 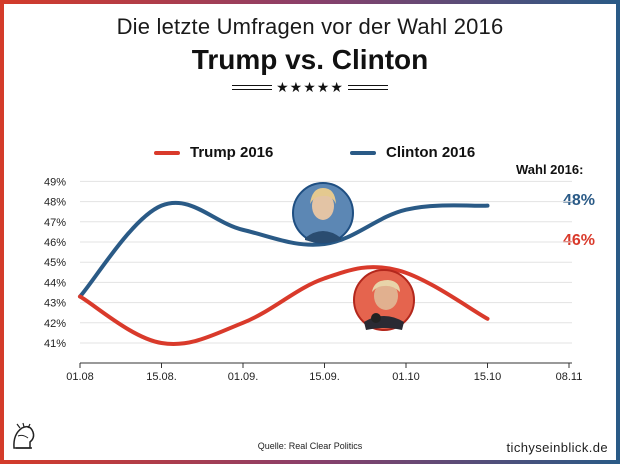 I want to click on y-tick-label: 44%, so click(x=55, y=283).